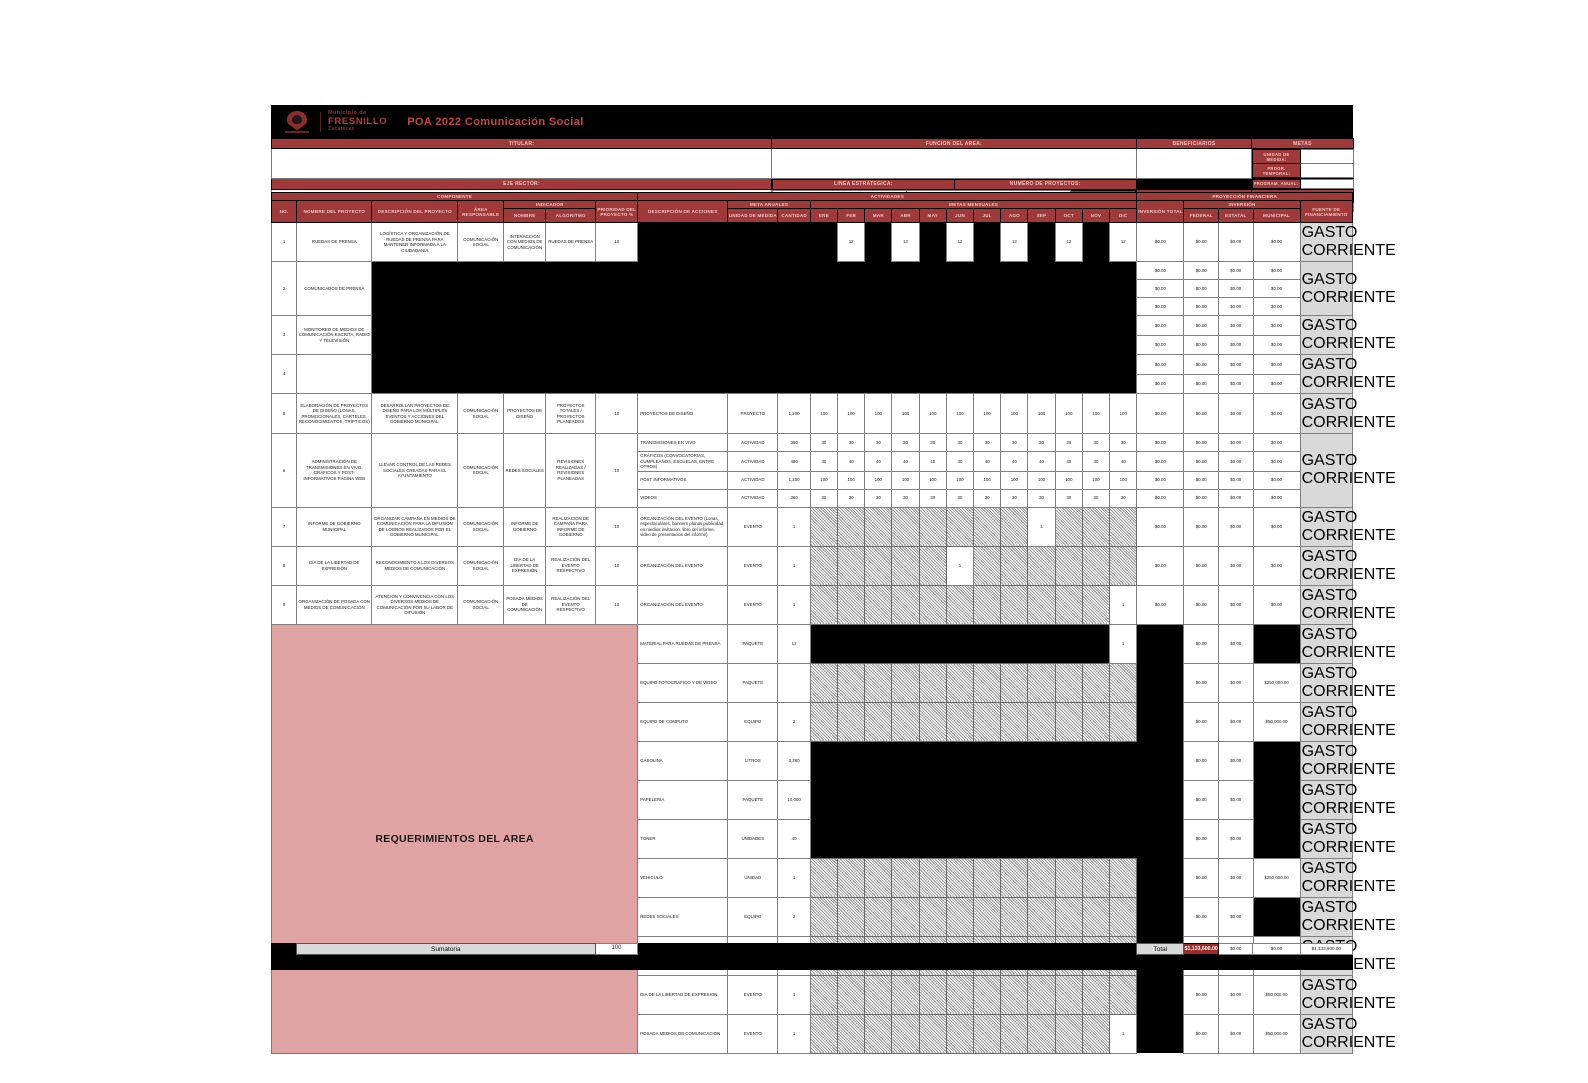 Image resolution: width=1588 pixels, height=1083 pixels. I want to click on group-inversion: INVERSIÓN, so click(1242, 204).